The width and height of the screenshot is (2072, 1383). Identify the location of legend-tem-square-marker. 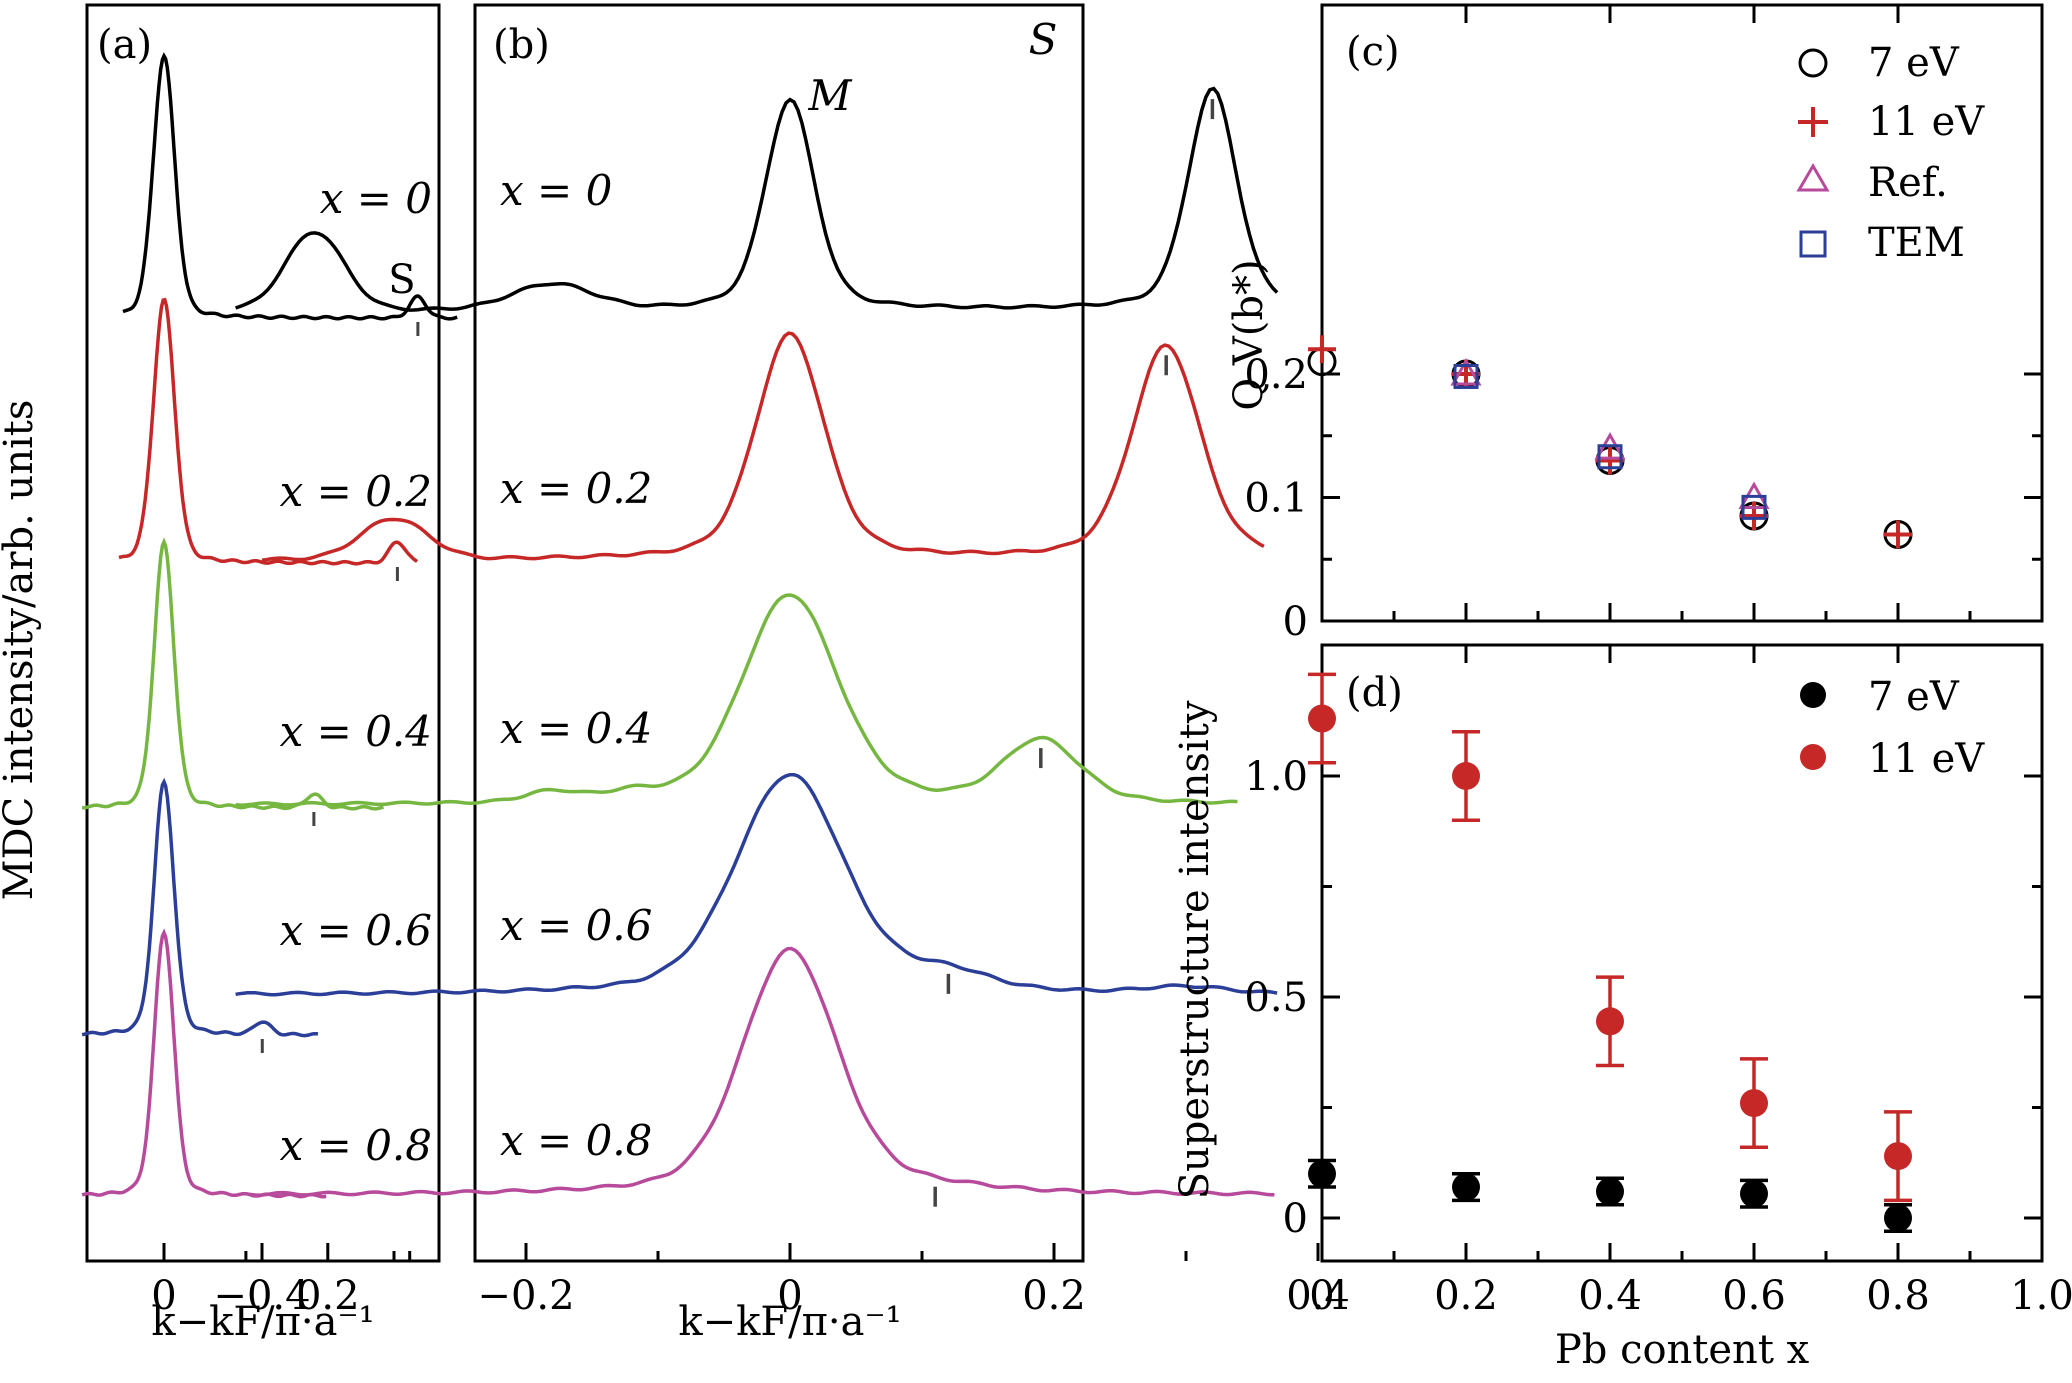
(1813, 244).